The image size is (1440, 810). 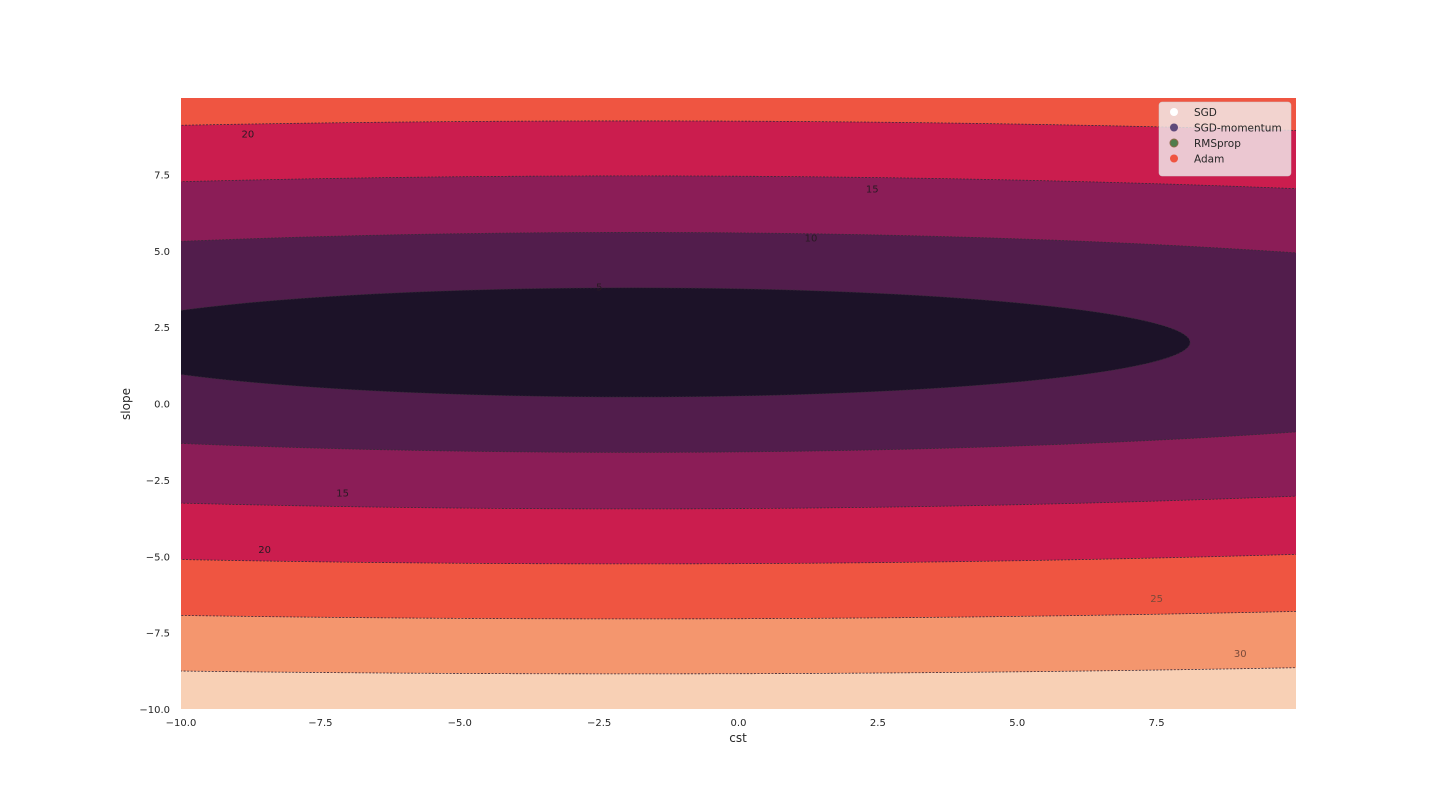 I want to click on contour-label: 30, so click(x=1240, y=654).